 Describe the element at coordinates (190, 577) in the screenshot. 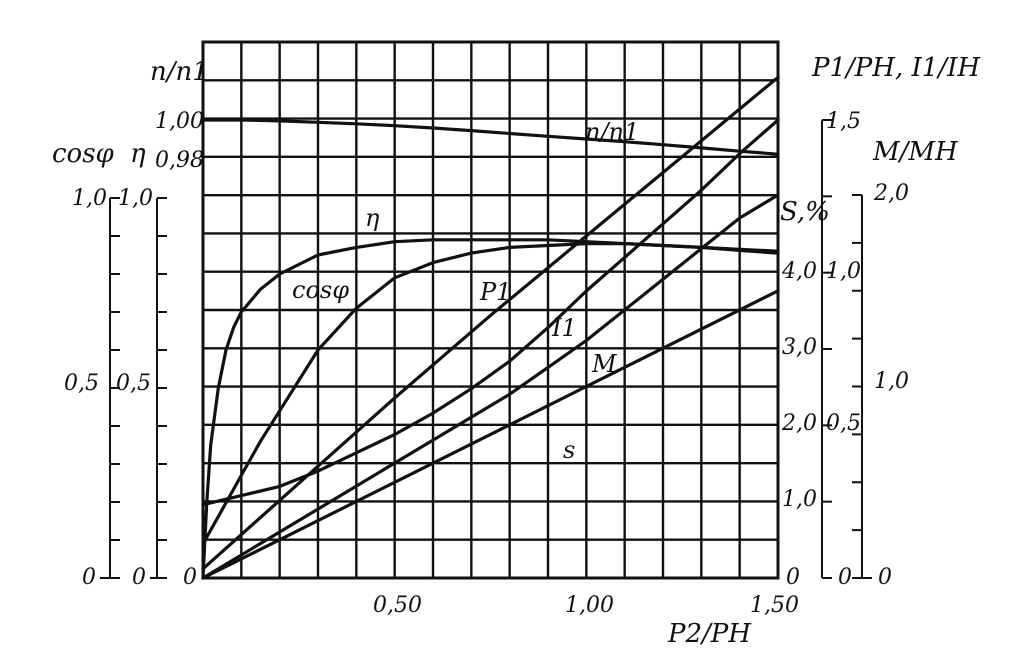

I see `x-origin-label: 0` at that location.